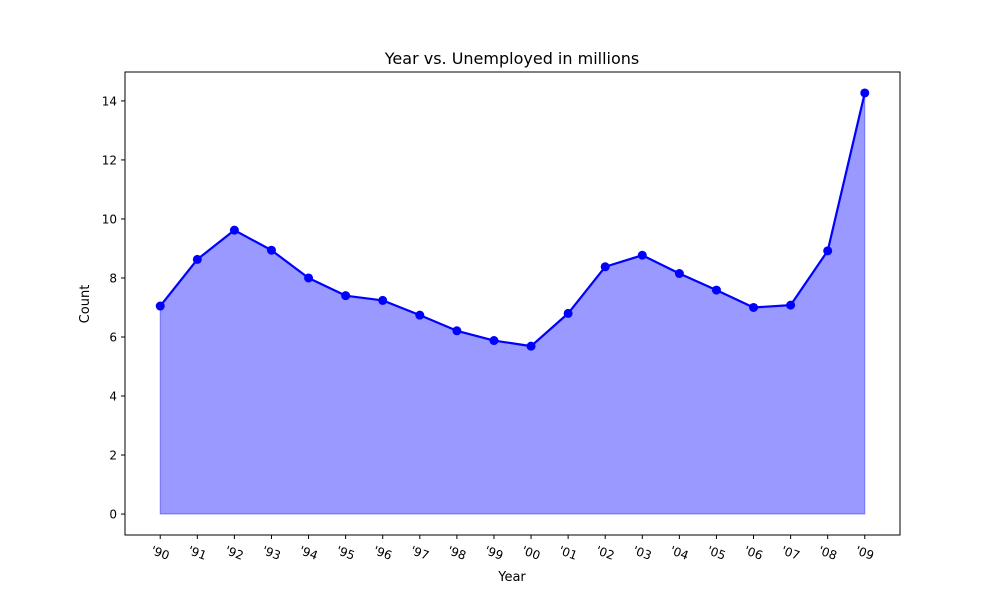  What do you see at coordinates (753, 553) in the screenshot?
I see `x-tick-label: '06` at bounding box center [753, 553].